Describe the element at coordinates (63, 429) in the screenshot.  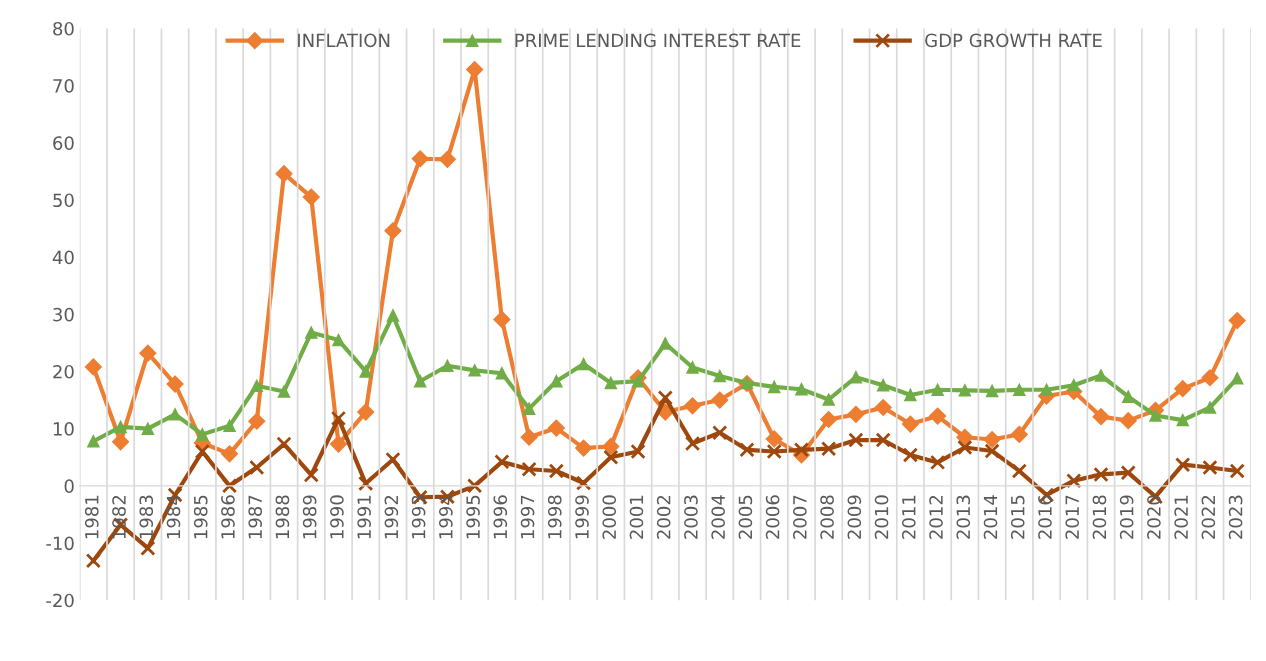
I see `y-tick-label: 10` at that location.